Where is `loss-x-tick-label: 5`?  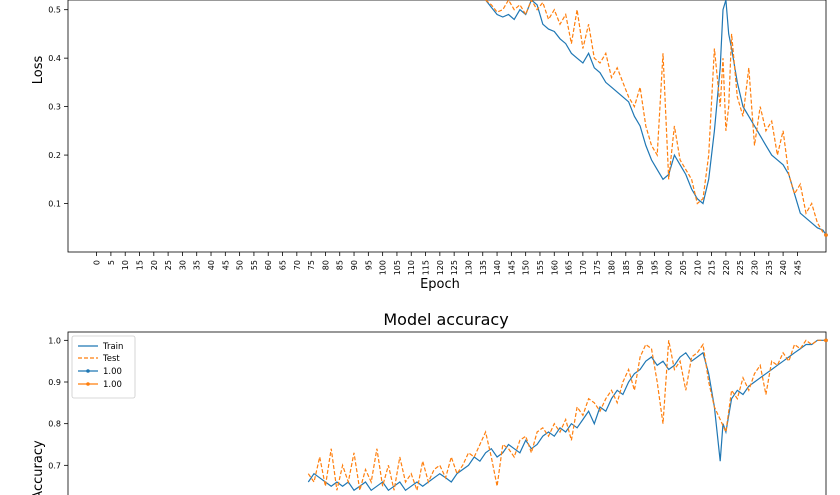 loss-x-tick-label: 5 is located at coordinates (111, 262).